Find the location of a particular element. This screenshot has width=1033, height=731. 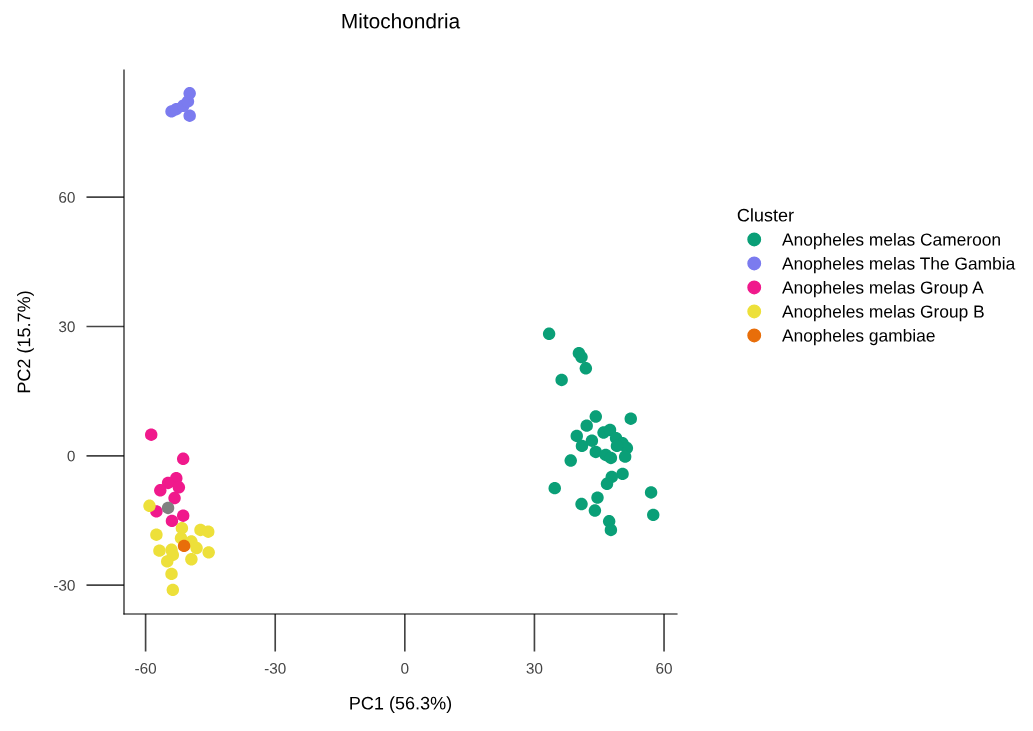

x-tick-label: 30 is located at coordinates (534, 668).